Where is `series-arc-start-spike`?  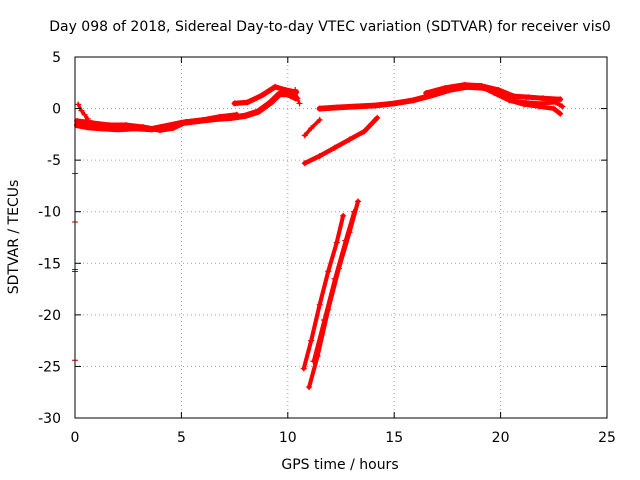 series-arc-start-spike is located at coordinates (83, 111).